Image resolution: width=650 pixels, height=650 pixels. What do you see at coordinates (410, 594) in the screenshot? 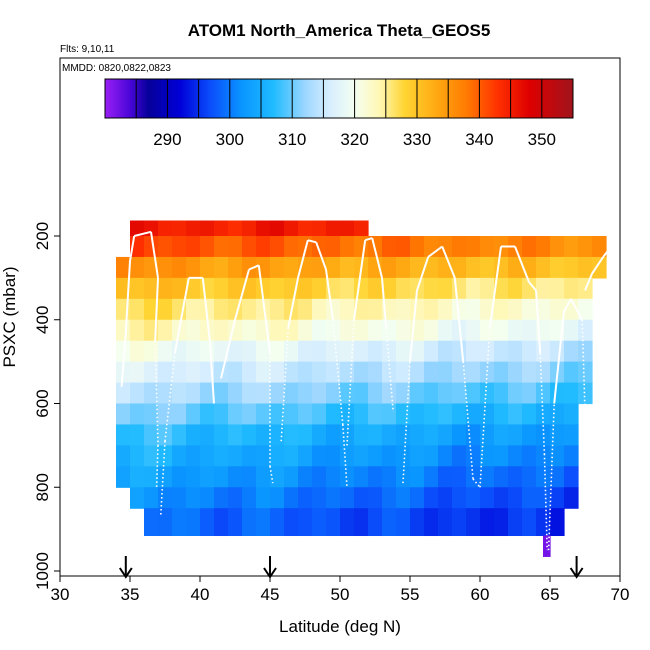
I see `x-tick-label: 55` at bounding box center [410, 594].